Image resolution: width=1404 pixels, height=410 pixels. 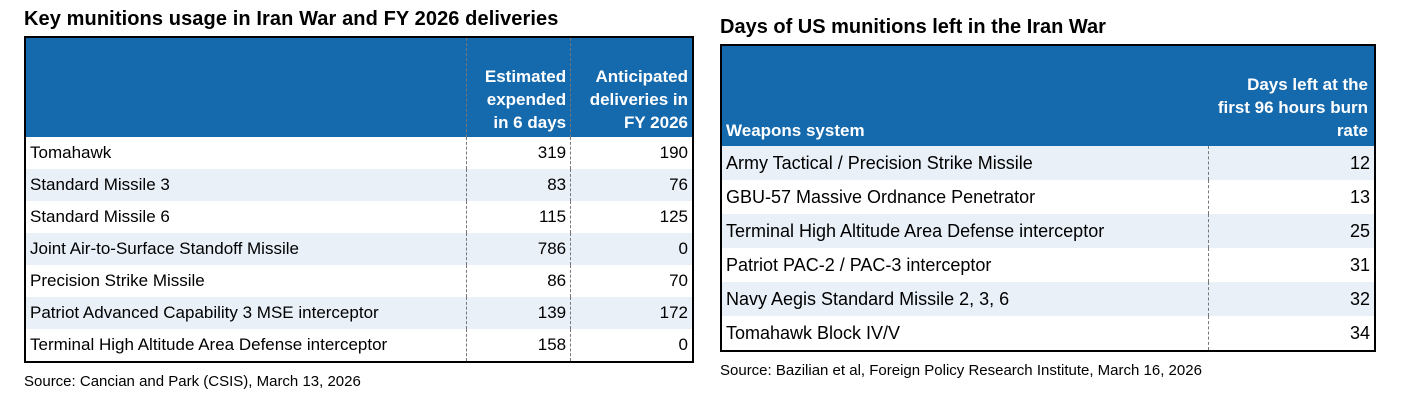 What do you see at coordinates (246, 249) in the screenshot?
I see `weapon-name: Joint Air-to-Surface Standoff Missile` at bounding box center [246, 249].